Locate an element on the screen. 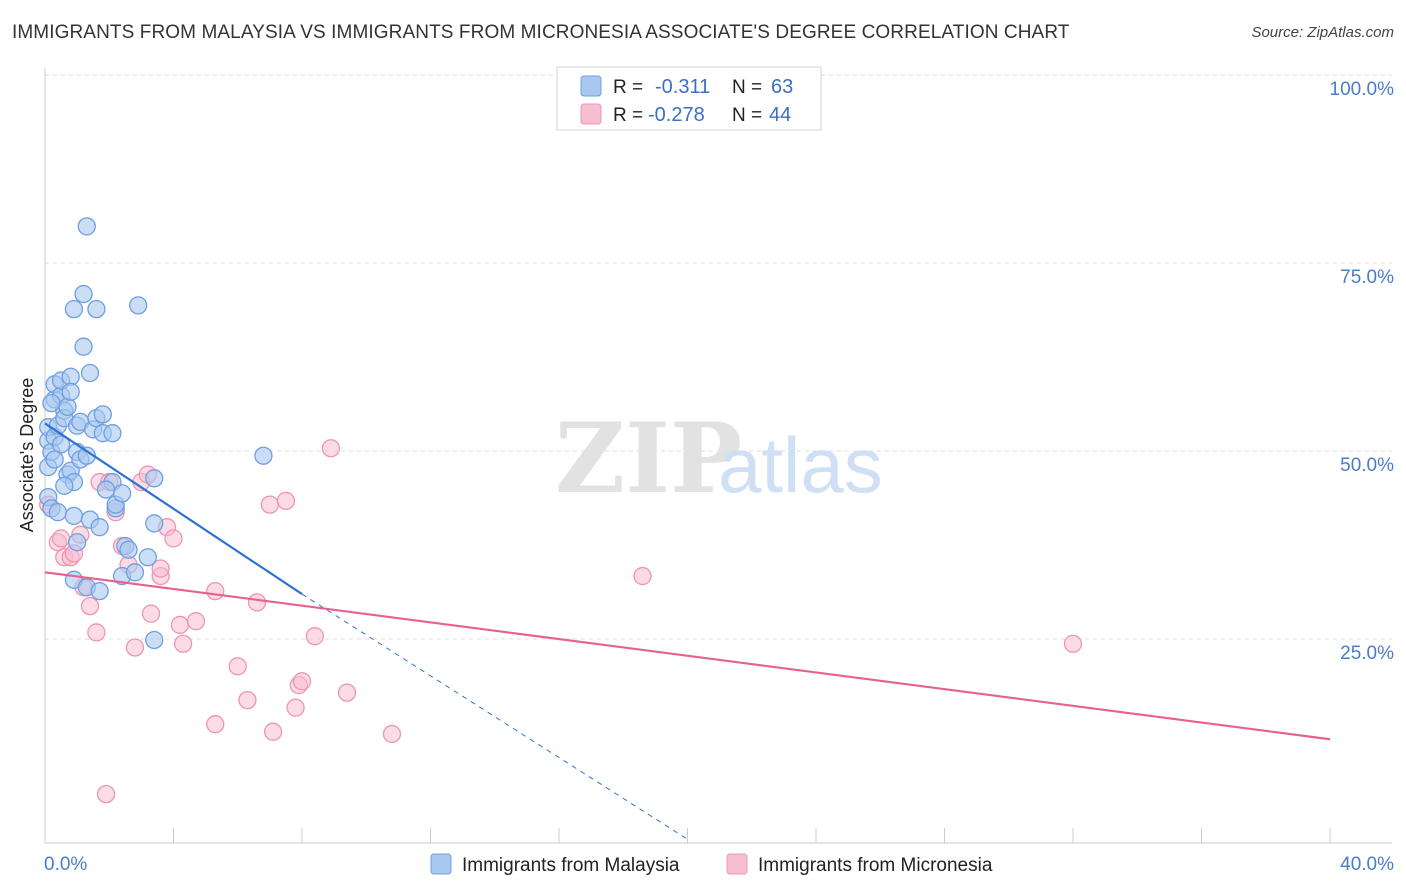  legend-r-label-micronesia: R = is located at coordinates (628, 115).